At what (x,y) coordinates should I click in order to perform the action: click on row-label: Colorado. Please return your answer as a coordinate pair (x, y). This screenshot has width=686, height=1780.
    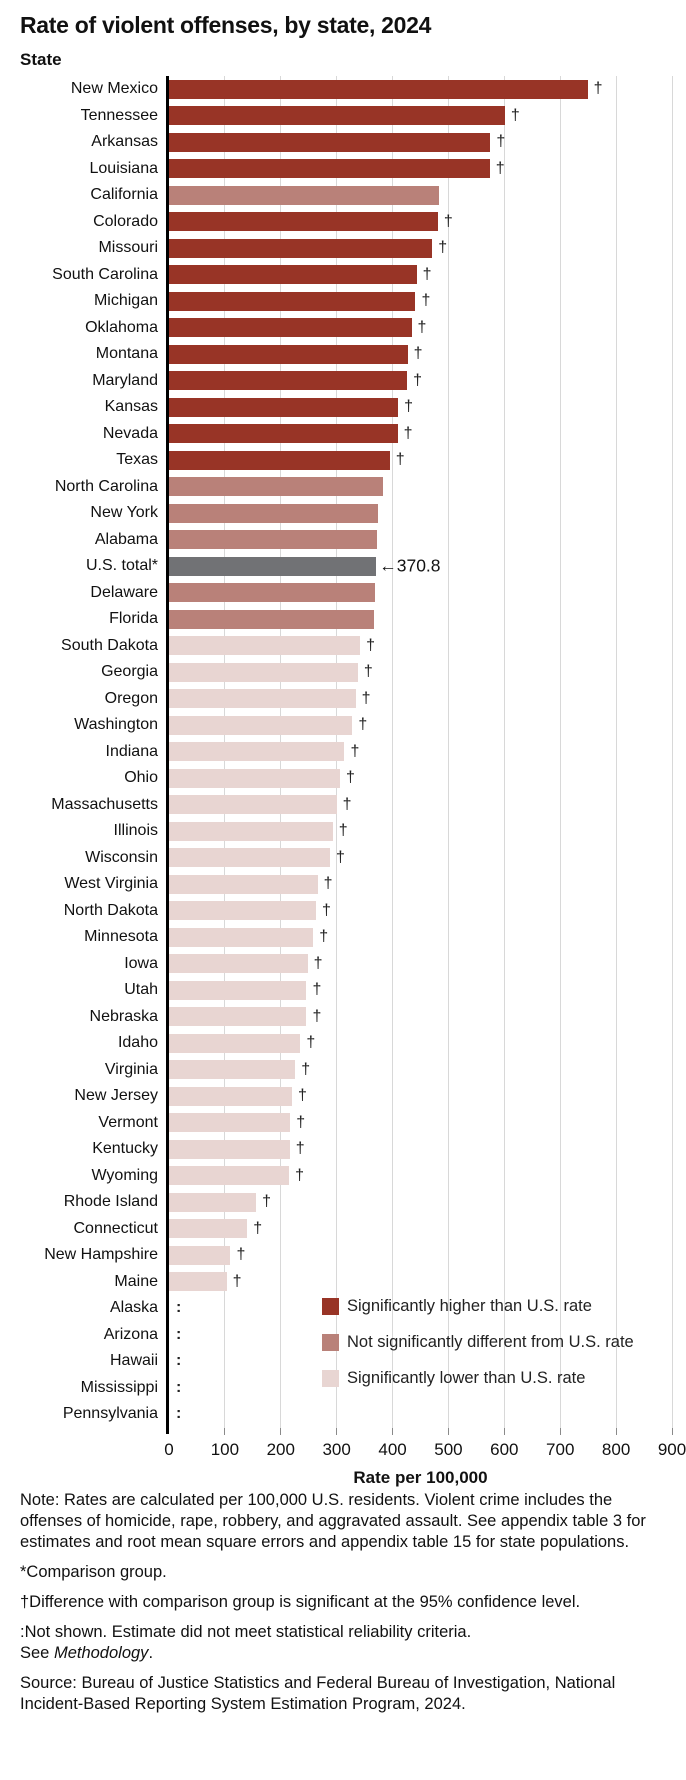
    Looking at the image, I should click on (125, 221).